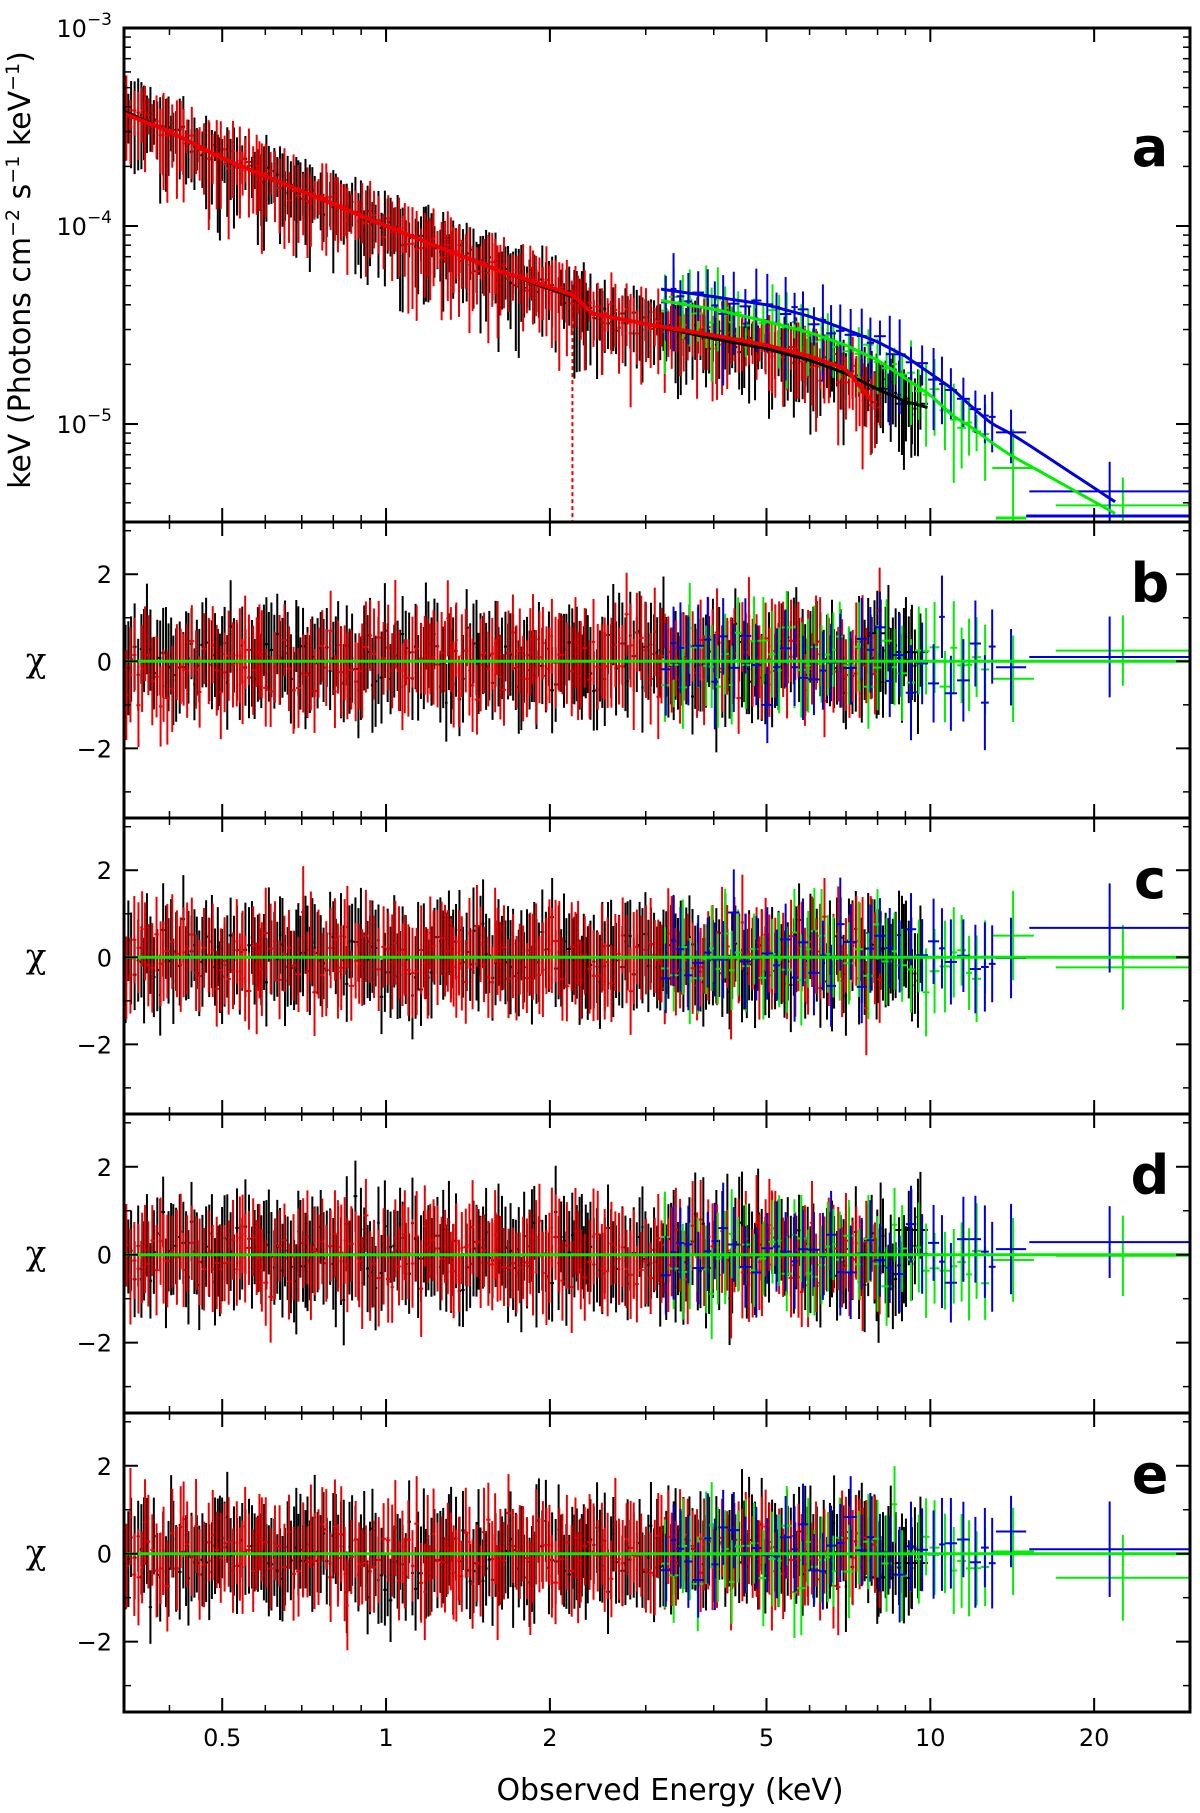  What do you see at coordinates (1150, 583) in the screenshot?
I see `panel-letter: b` at bounding box center [1150, 583].